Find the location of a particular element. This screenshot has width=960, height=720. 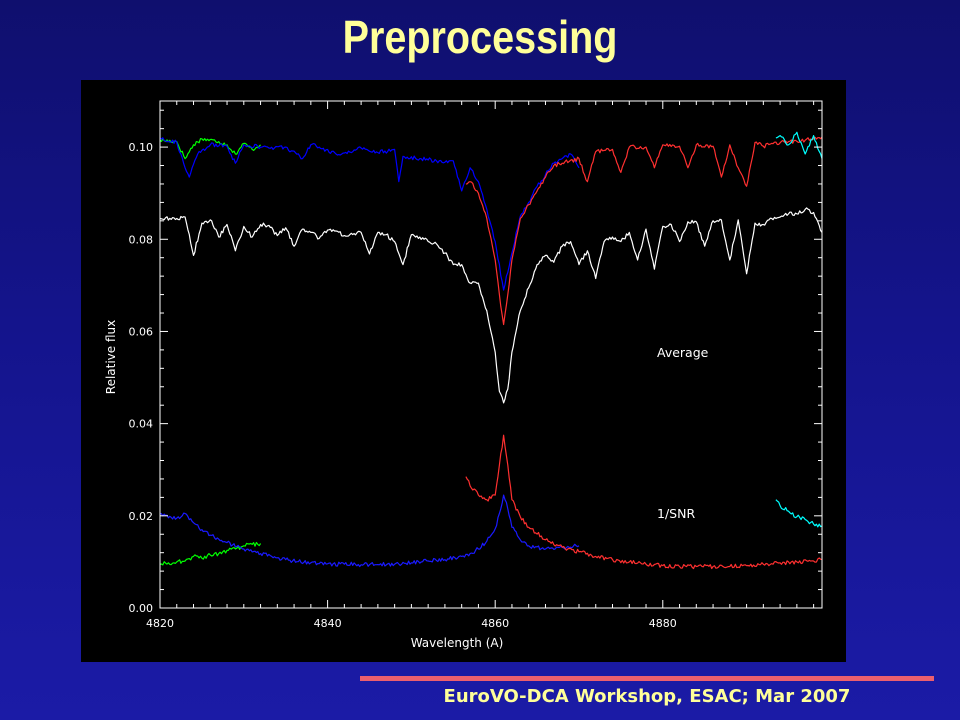

x-tick-label: 4820 is located at coordinates (160, 623).